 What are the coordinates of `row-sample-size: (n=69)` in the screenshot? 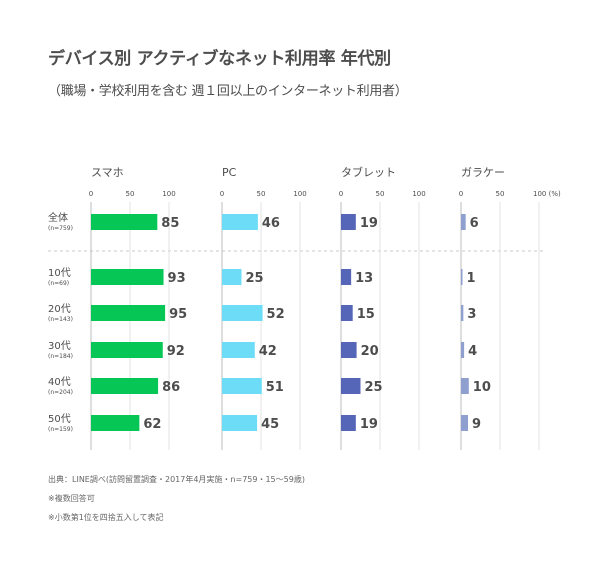 It's located at (58, 283).